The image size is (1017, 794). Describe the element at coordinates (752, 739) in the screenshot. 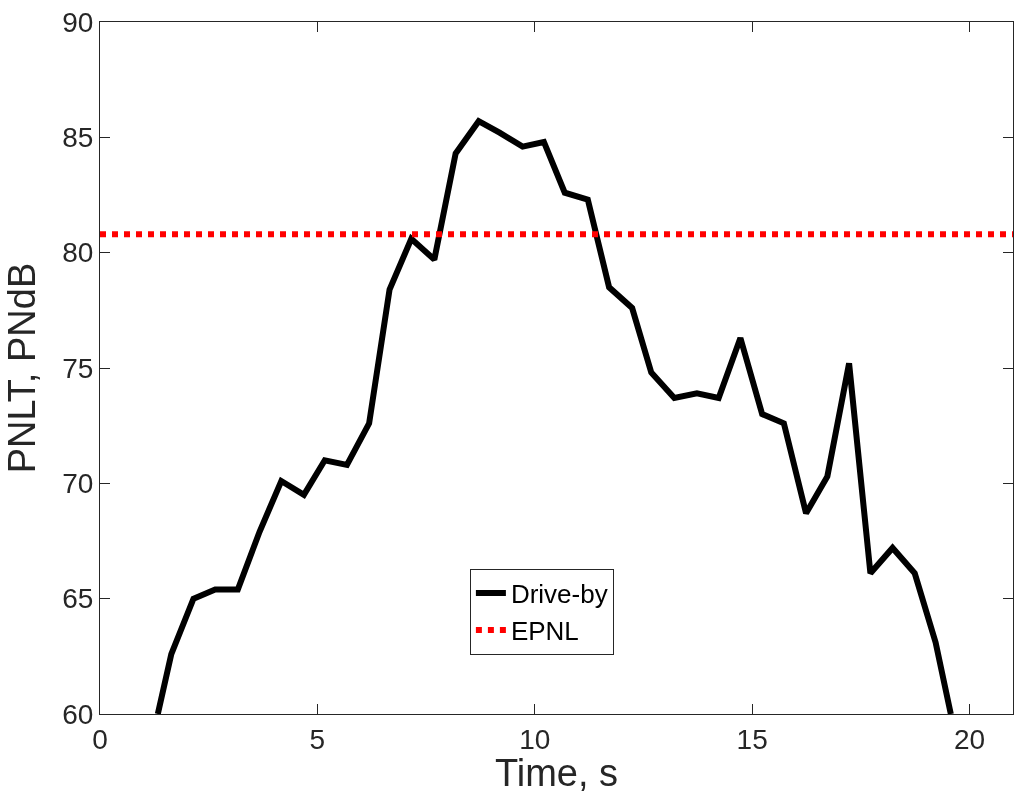

I see `x-tick-label: 15` at that location.